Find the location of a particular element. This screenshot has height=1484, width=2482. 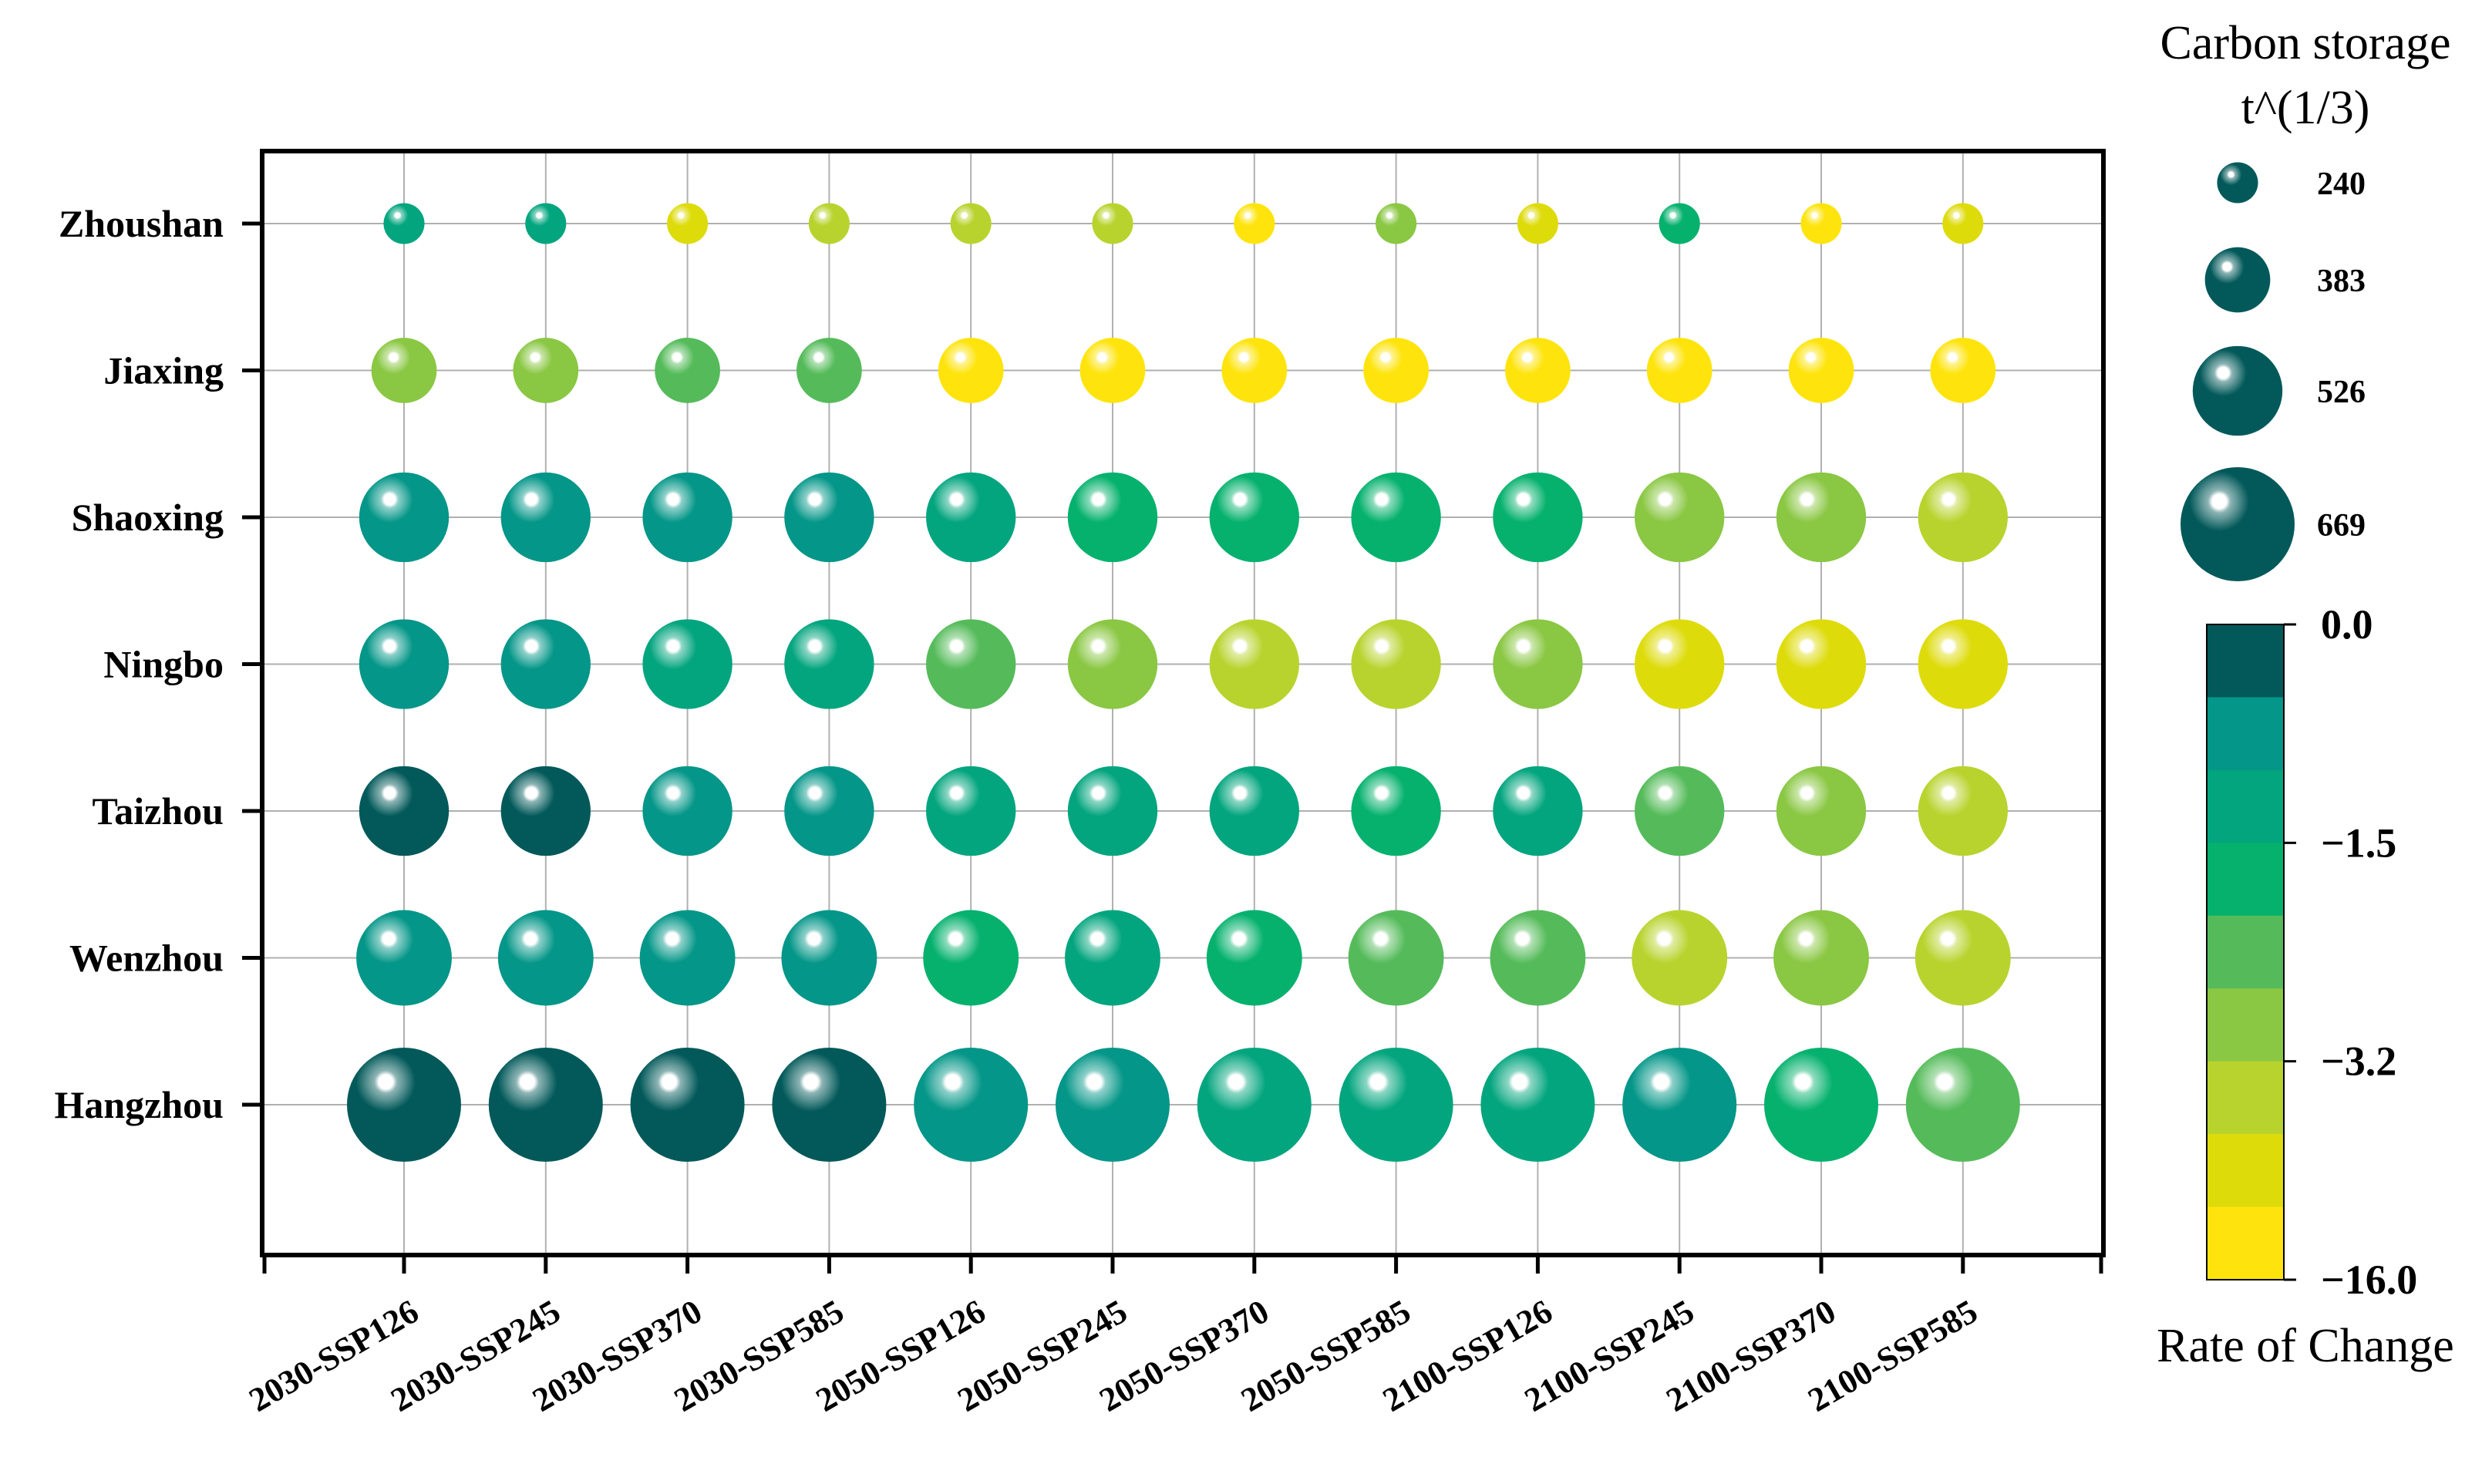

y-tick-label: Jiaxing is located at coordinates (164, 370).